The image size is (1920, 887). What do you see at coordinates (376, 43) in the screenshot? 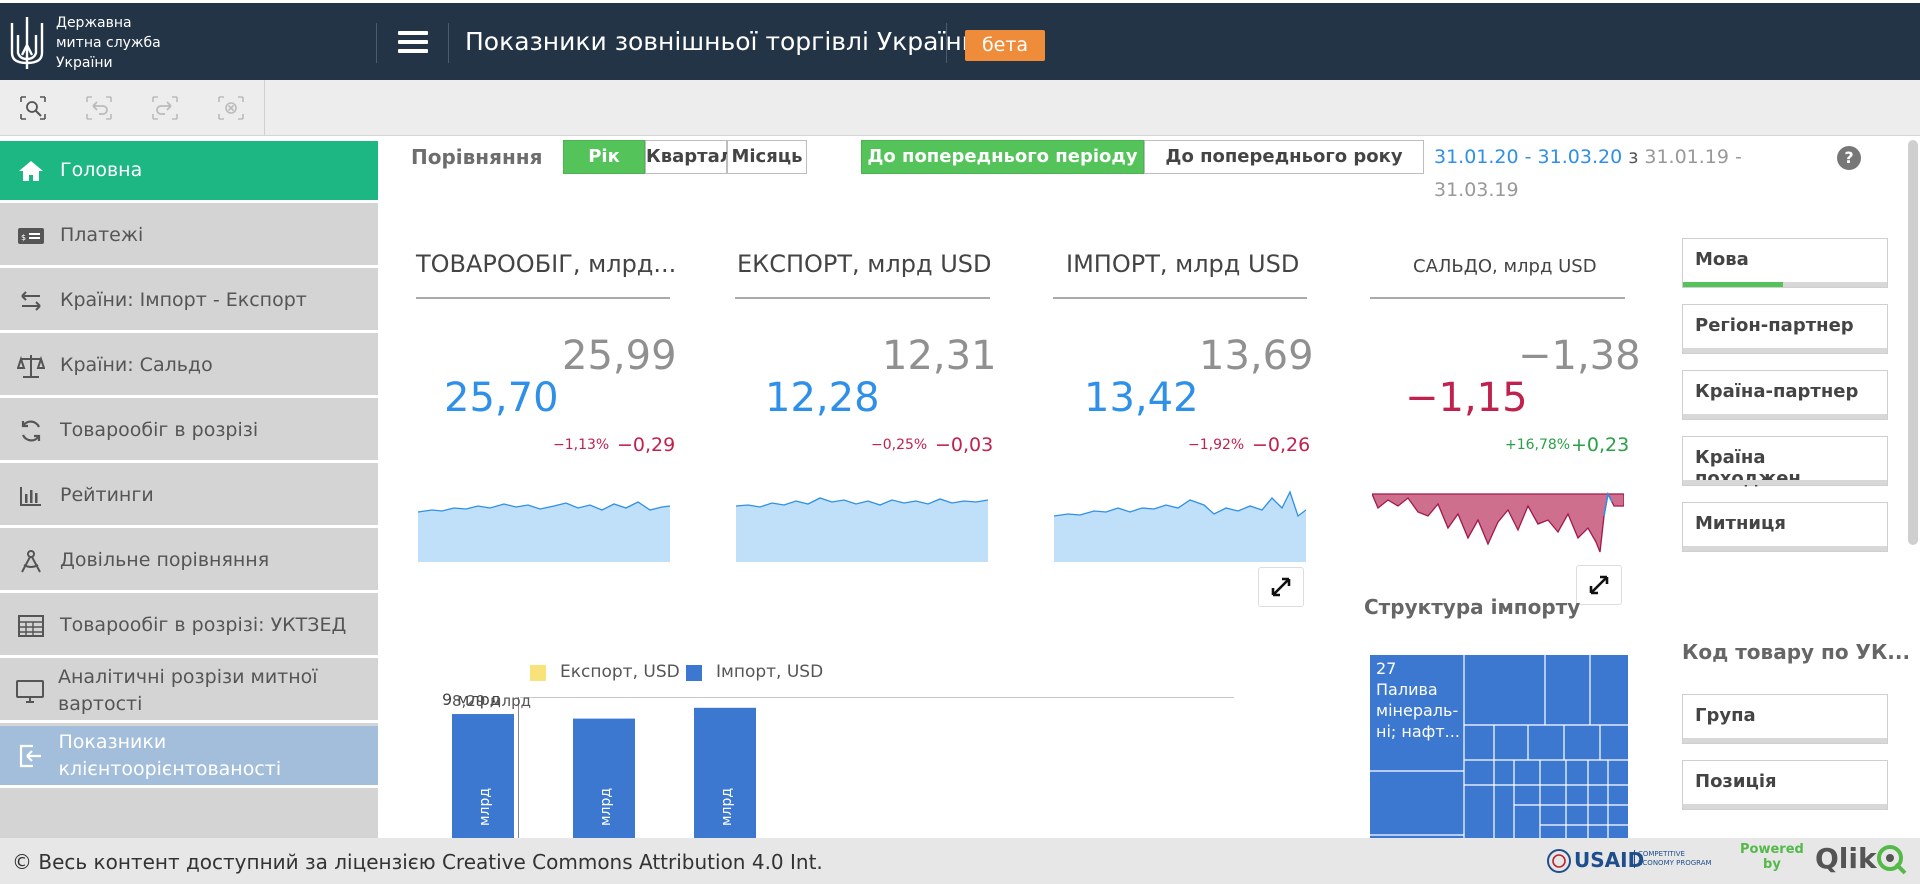
I see `header-divider` at bounding box center [376, 43].